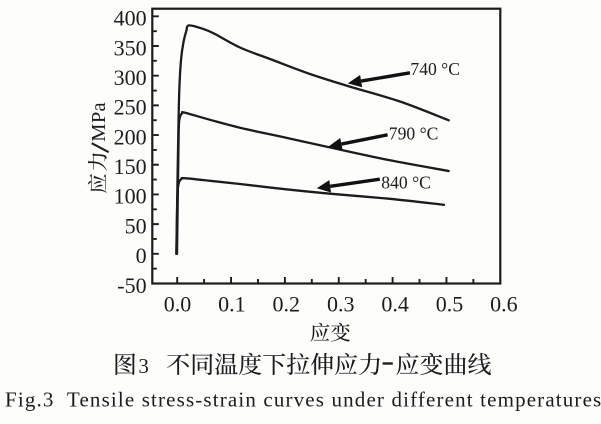 The image size is (601, 424). I want to click on svg-text: -50, so click(131, 285).